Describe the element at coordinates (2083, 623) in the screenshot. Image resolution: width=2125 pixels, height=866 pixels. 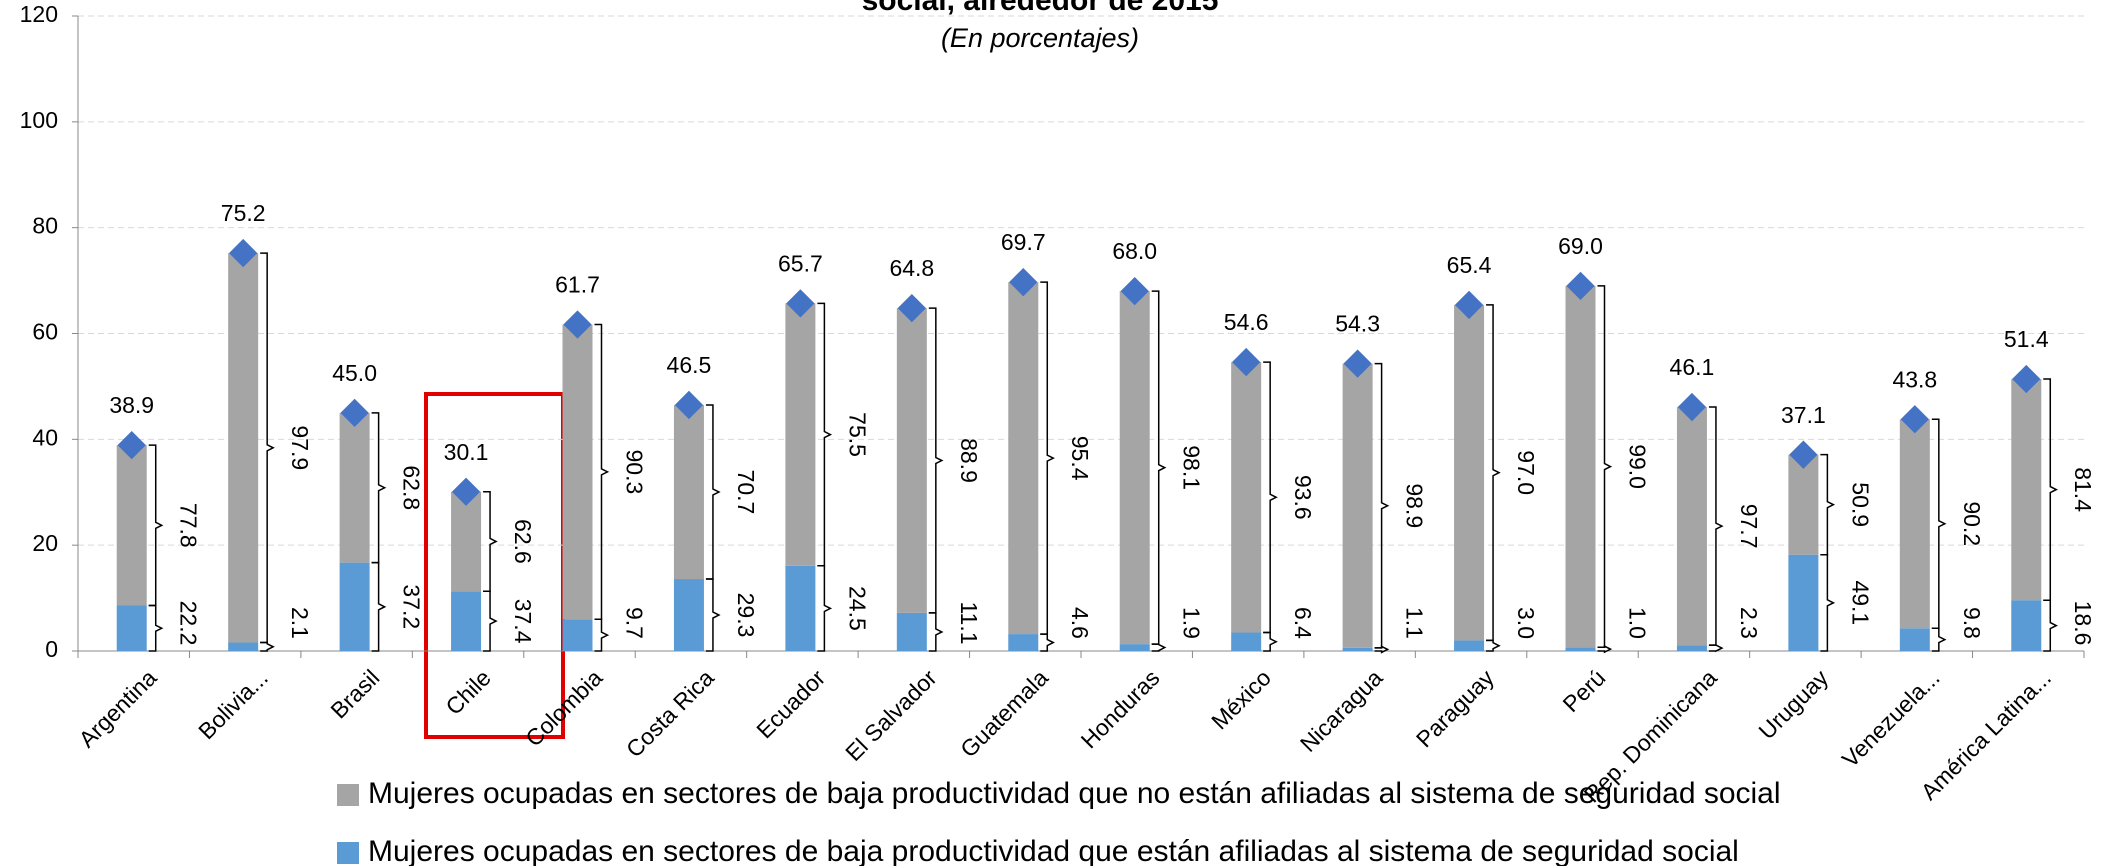
I see `share-label: 18.6` at that location.